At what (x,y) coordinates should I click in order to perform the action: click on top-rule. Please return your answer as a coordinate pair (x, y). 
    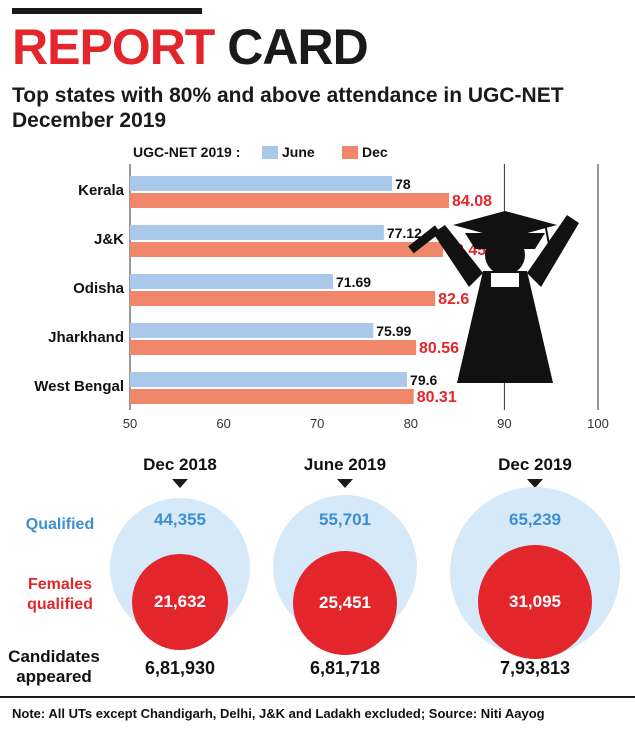
    Looking at the image, I should click on (107, 11).